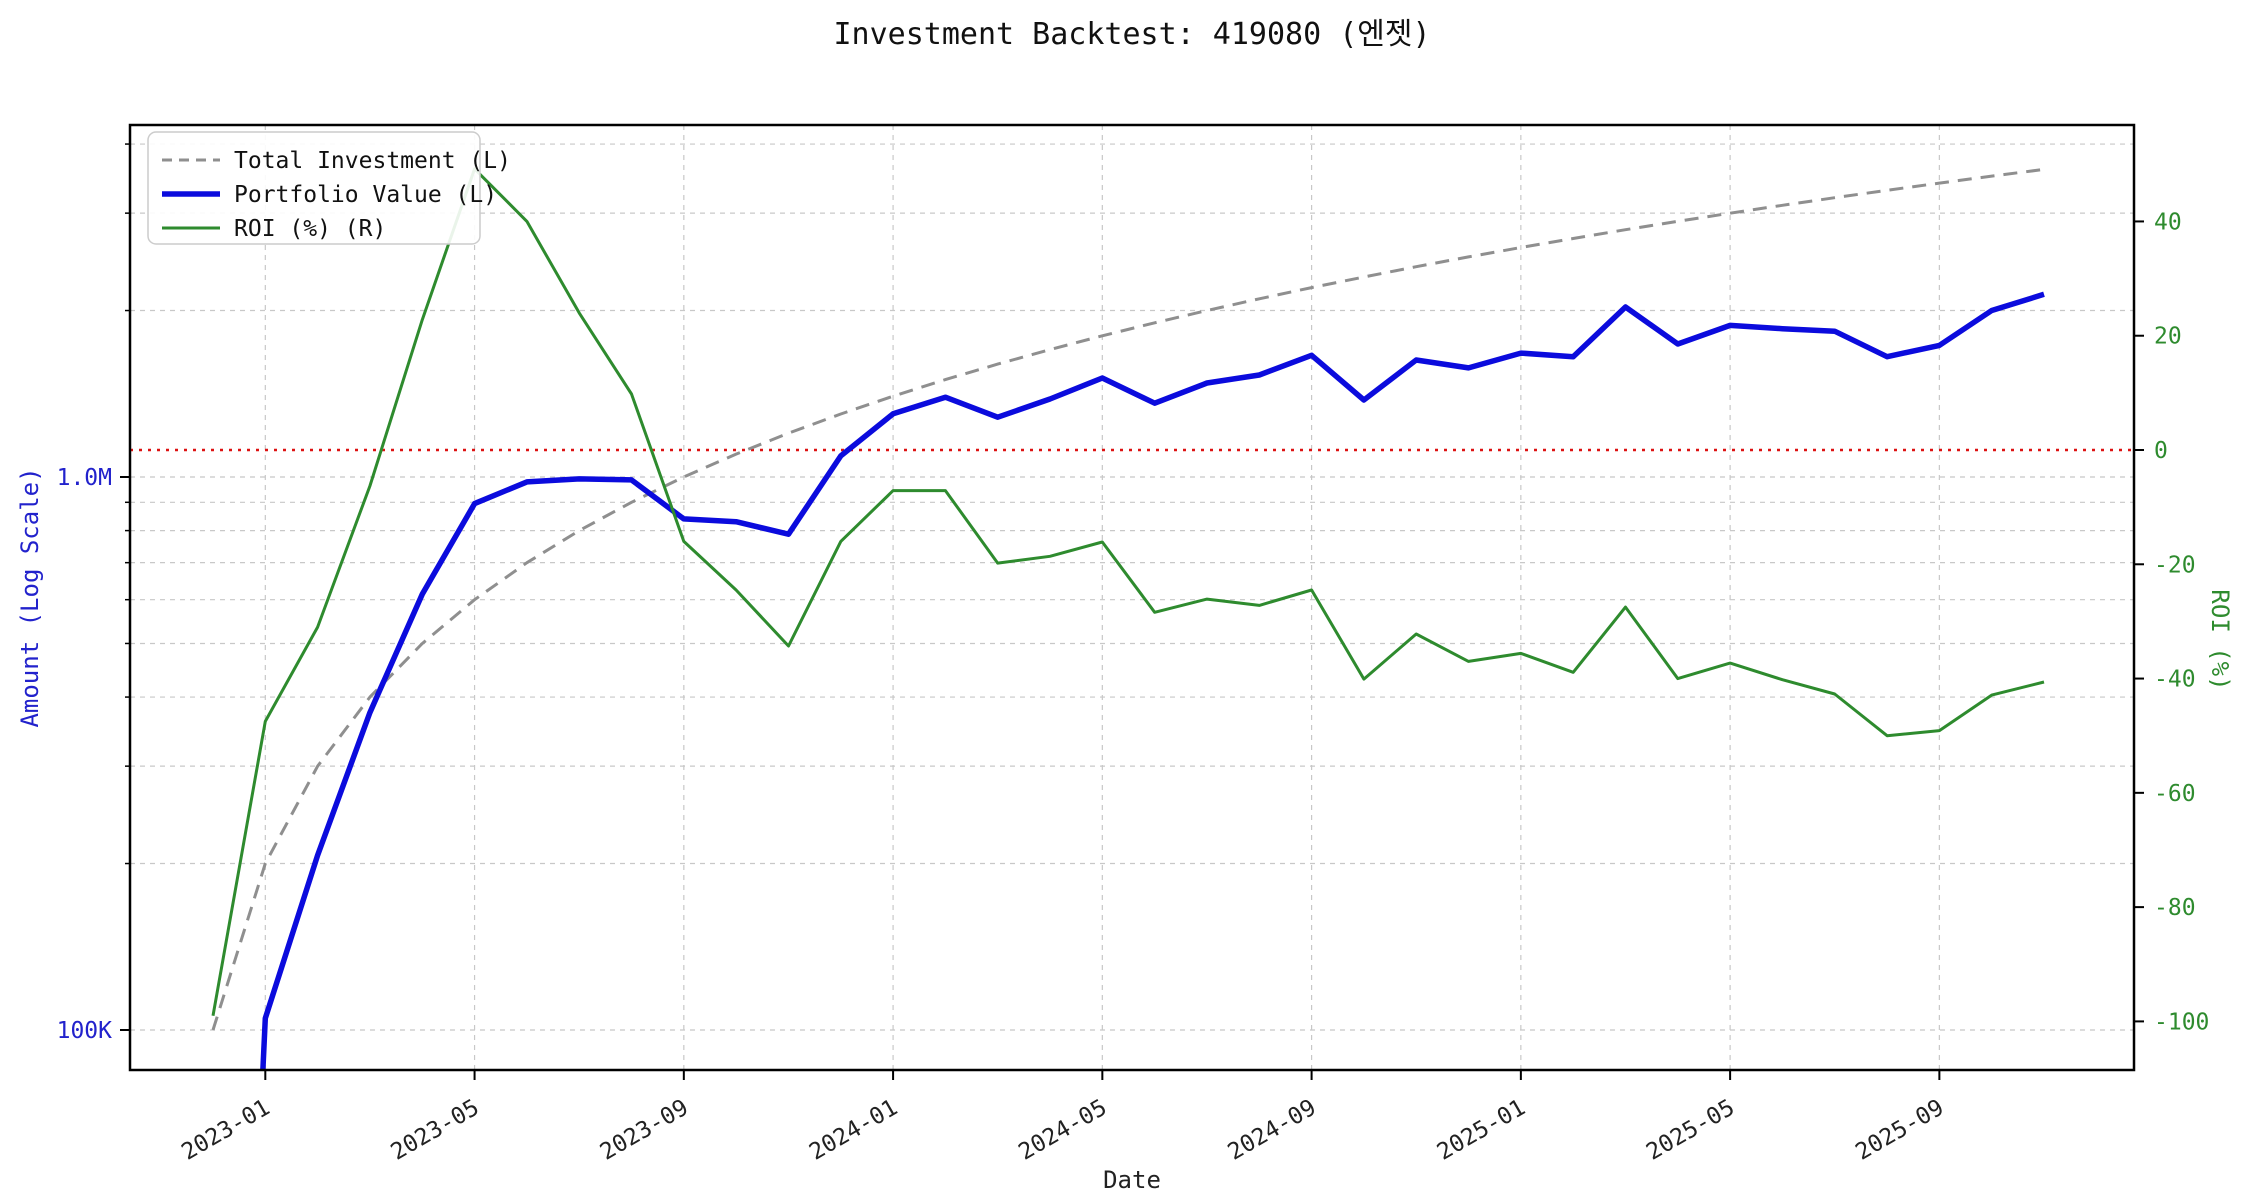  Describe the element at coordinates (372, 161) in the screenshot. I see `legend-label: Total Investment (L)` at that location.